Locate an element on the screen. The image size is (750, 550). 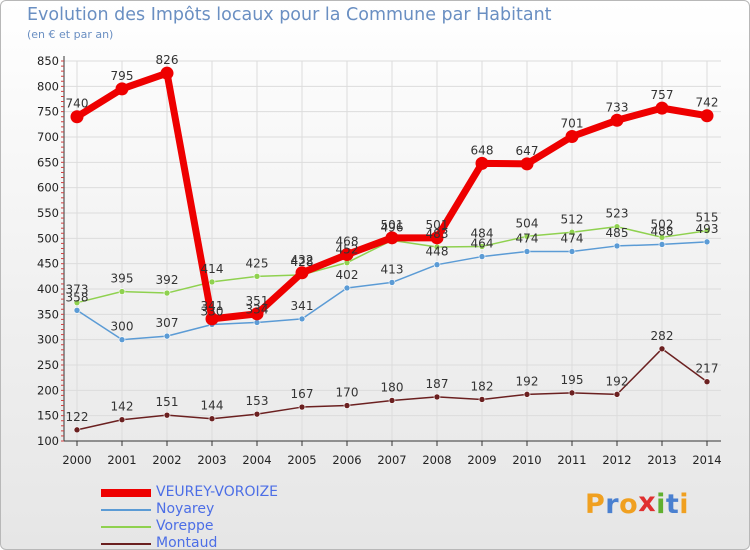
data-label-montaud: 153 is located at coordinates (257, 401).